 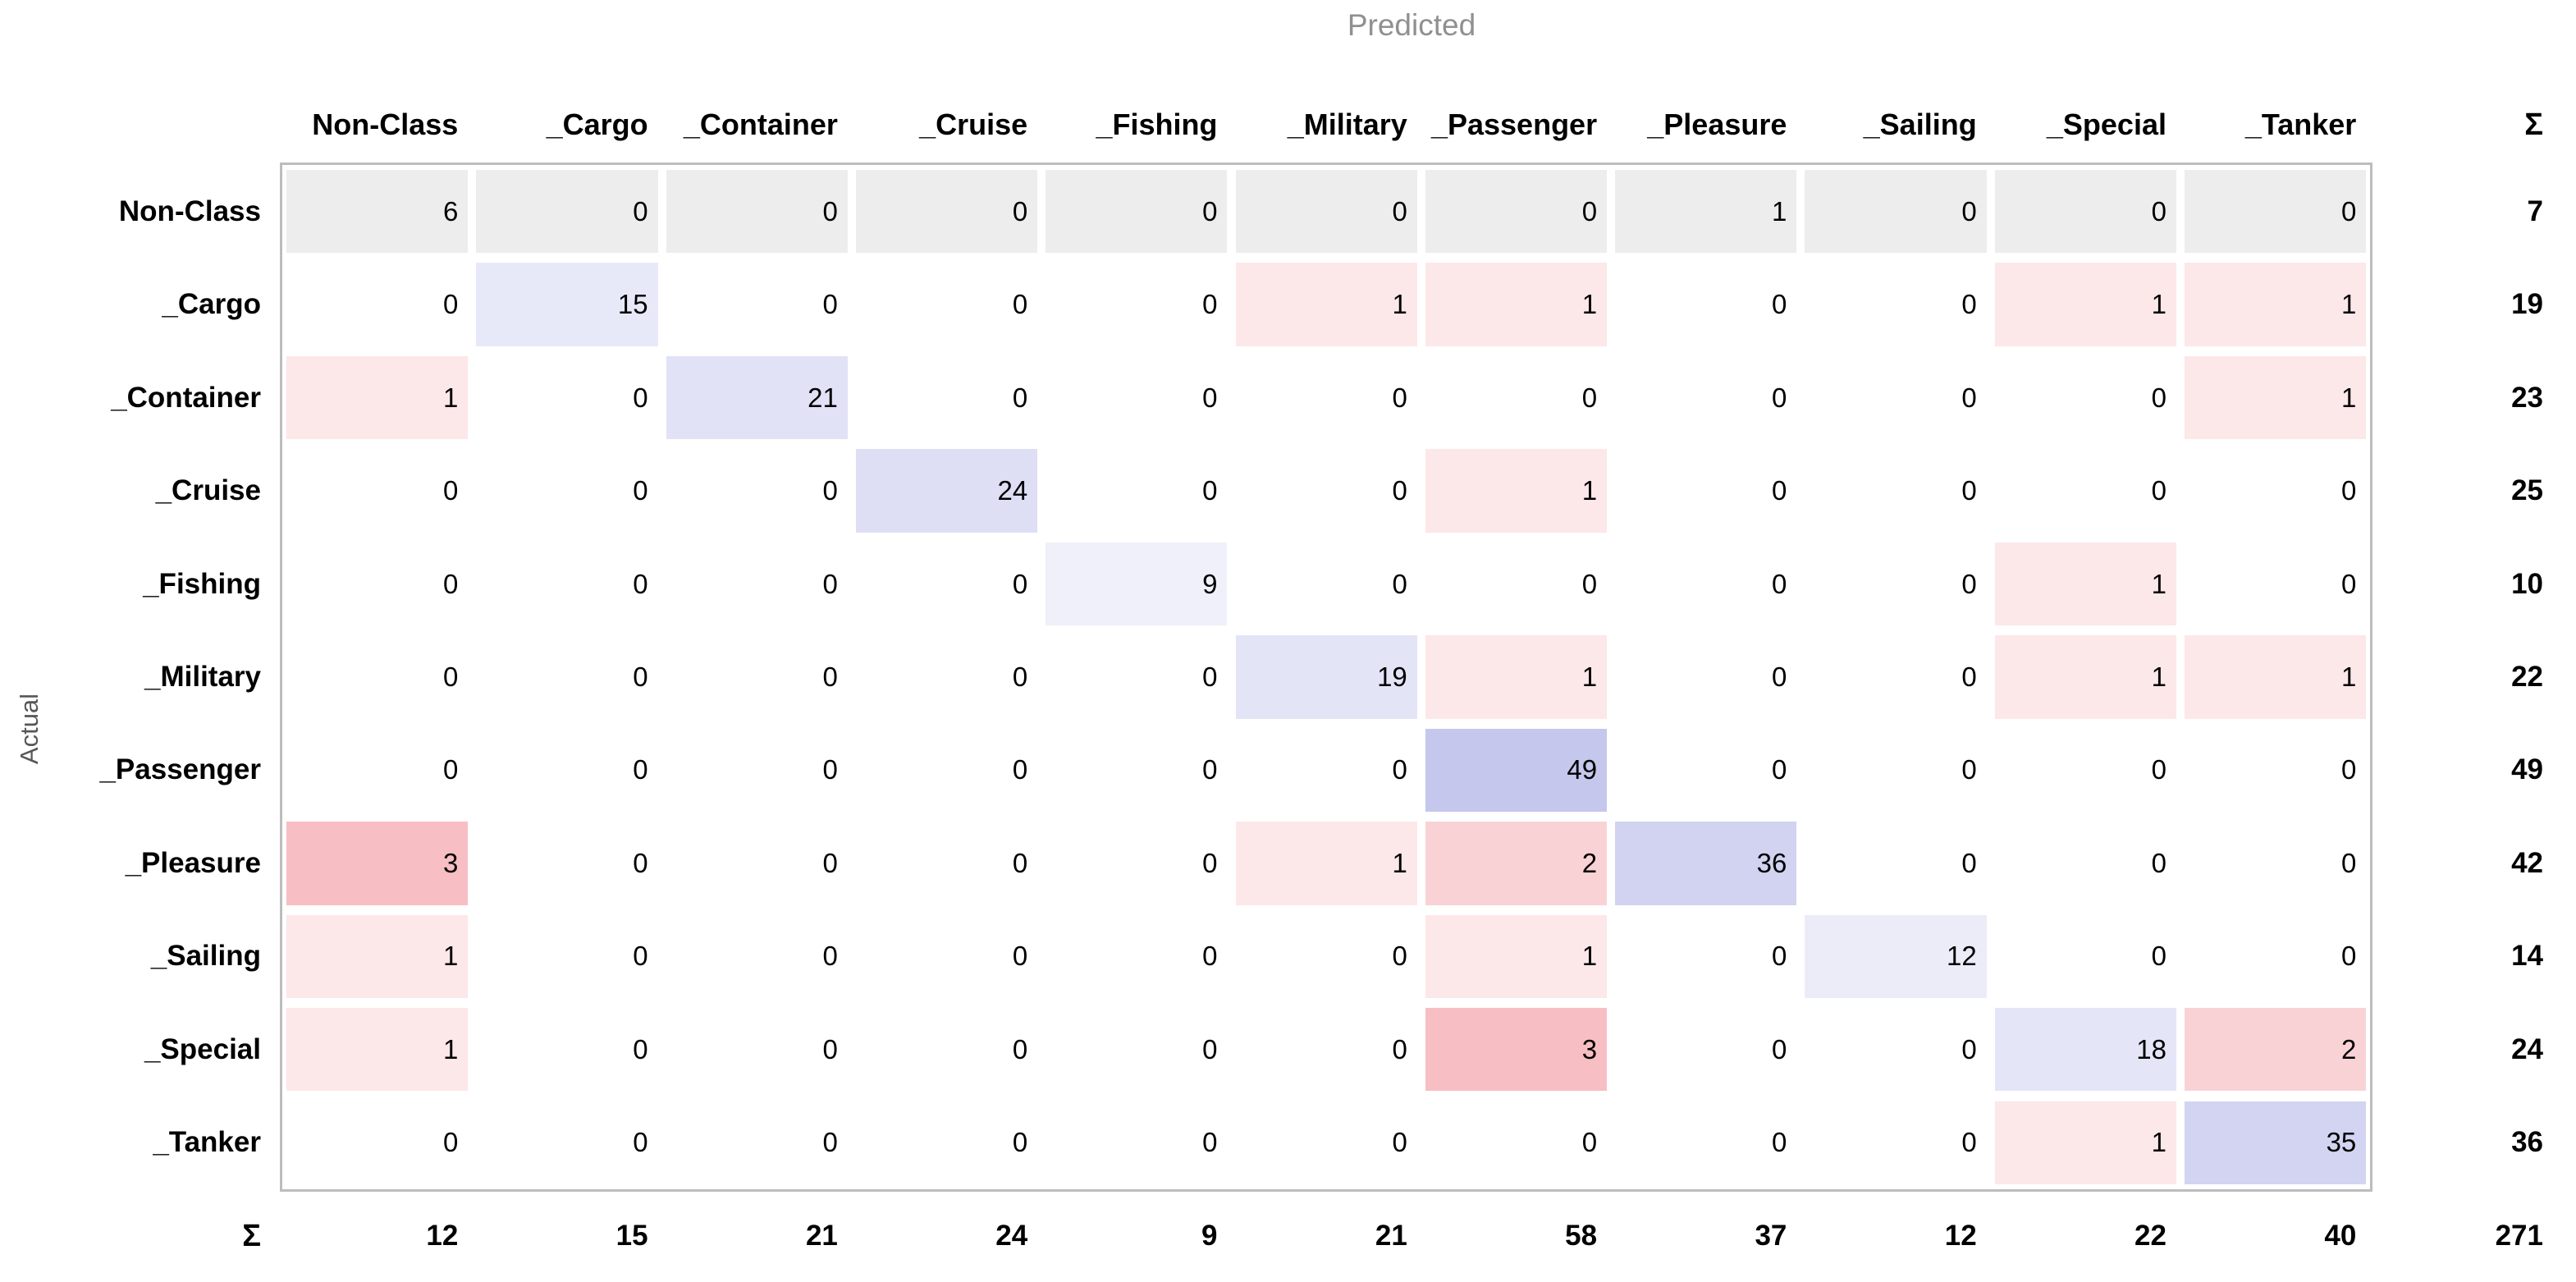 What do you see at coordinates (208, 490) in the screenshot?
I see `row-label-_Cruise: _Cruise` at bounding box center [208, 490].